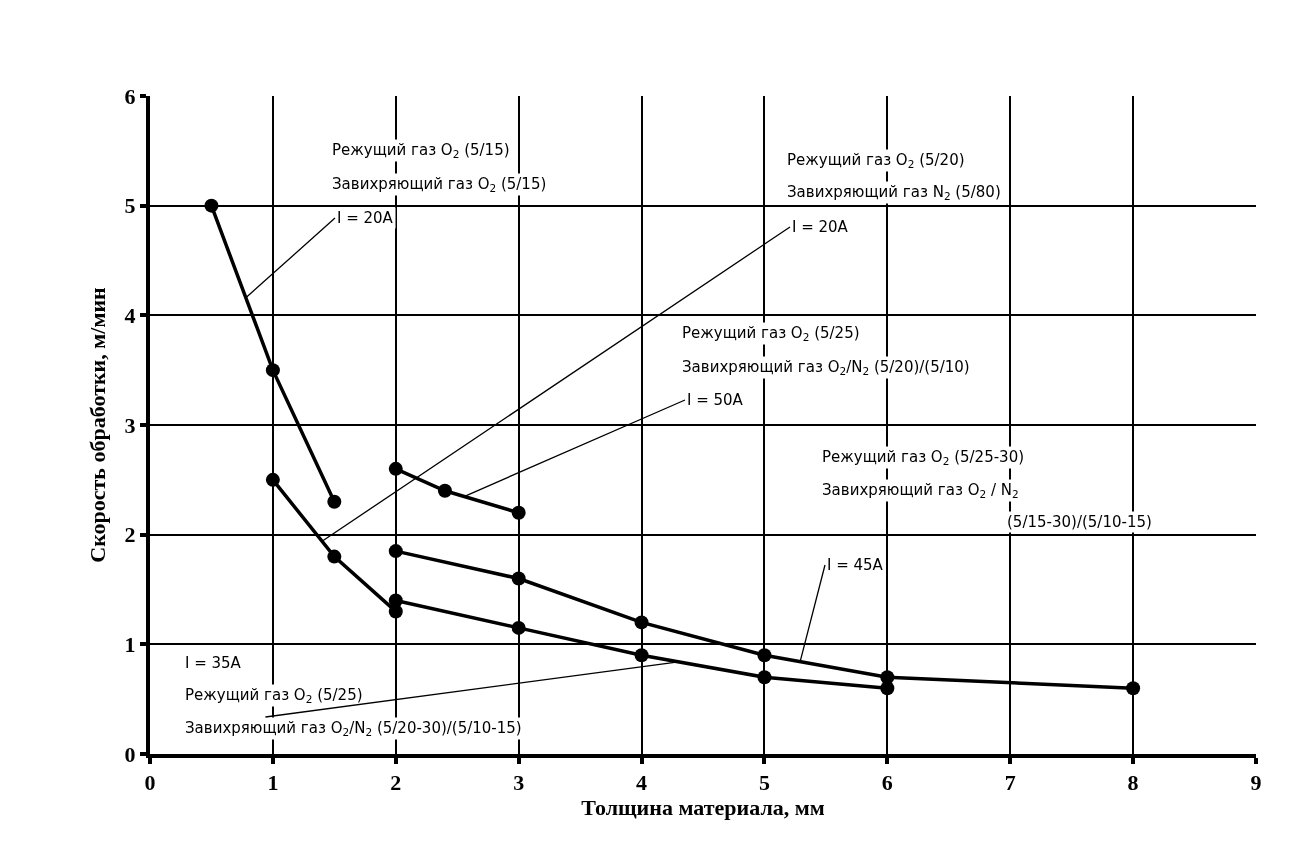 The width and height of the screenshot is (1294, 845). Describe the element at coordinates (439, 185) in the screenshot. I see `annotation: Завихряющий газ O$_{2}$ (5/15)` at that location.